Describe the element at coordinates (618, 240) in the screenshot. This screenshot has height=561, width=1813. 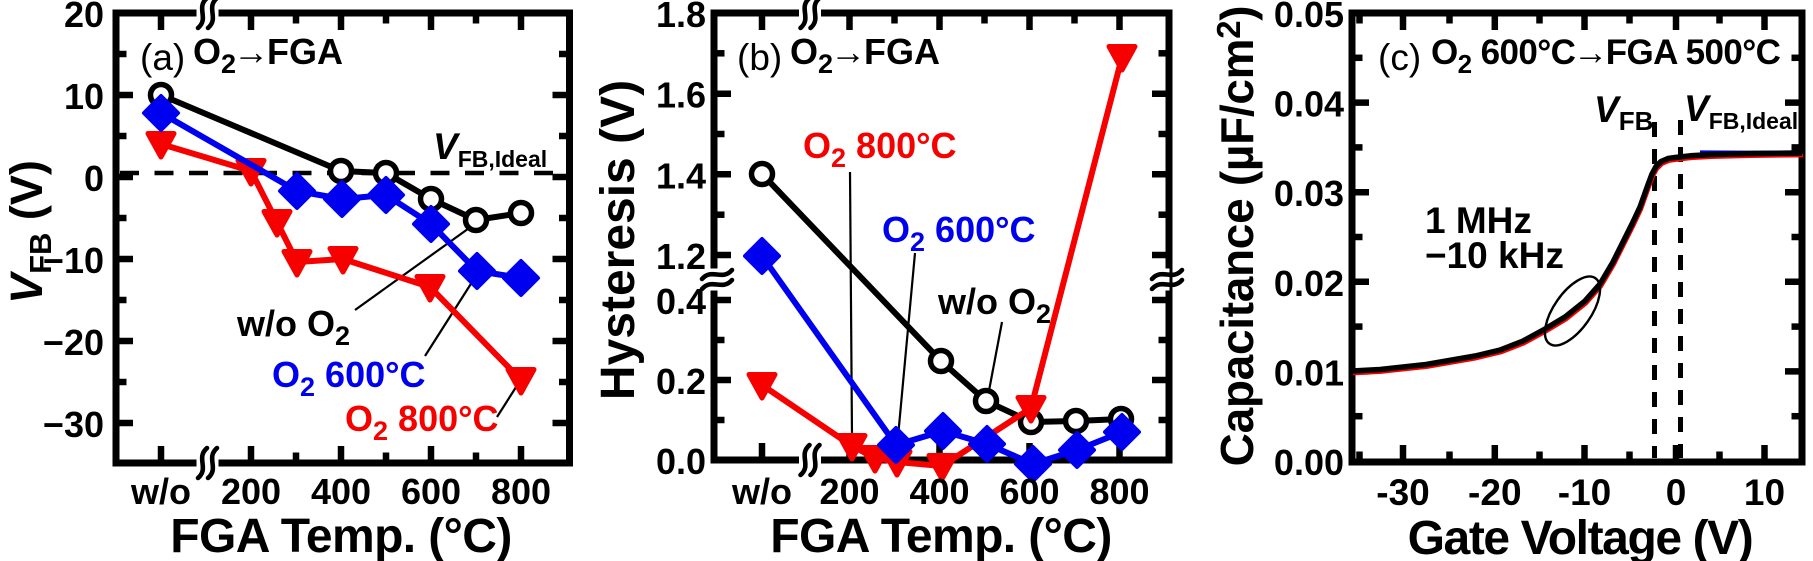
I see `svg-text: Hysteresis (V)` at that location.